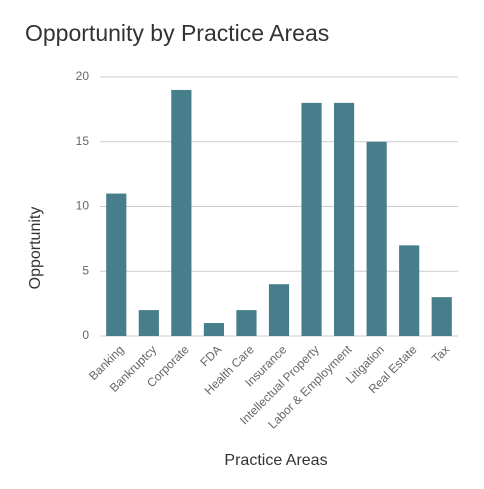  Describe the element at coordinates (275, 460) in the screenshot. I see `x-axis-title: Practice Areas` at that location.